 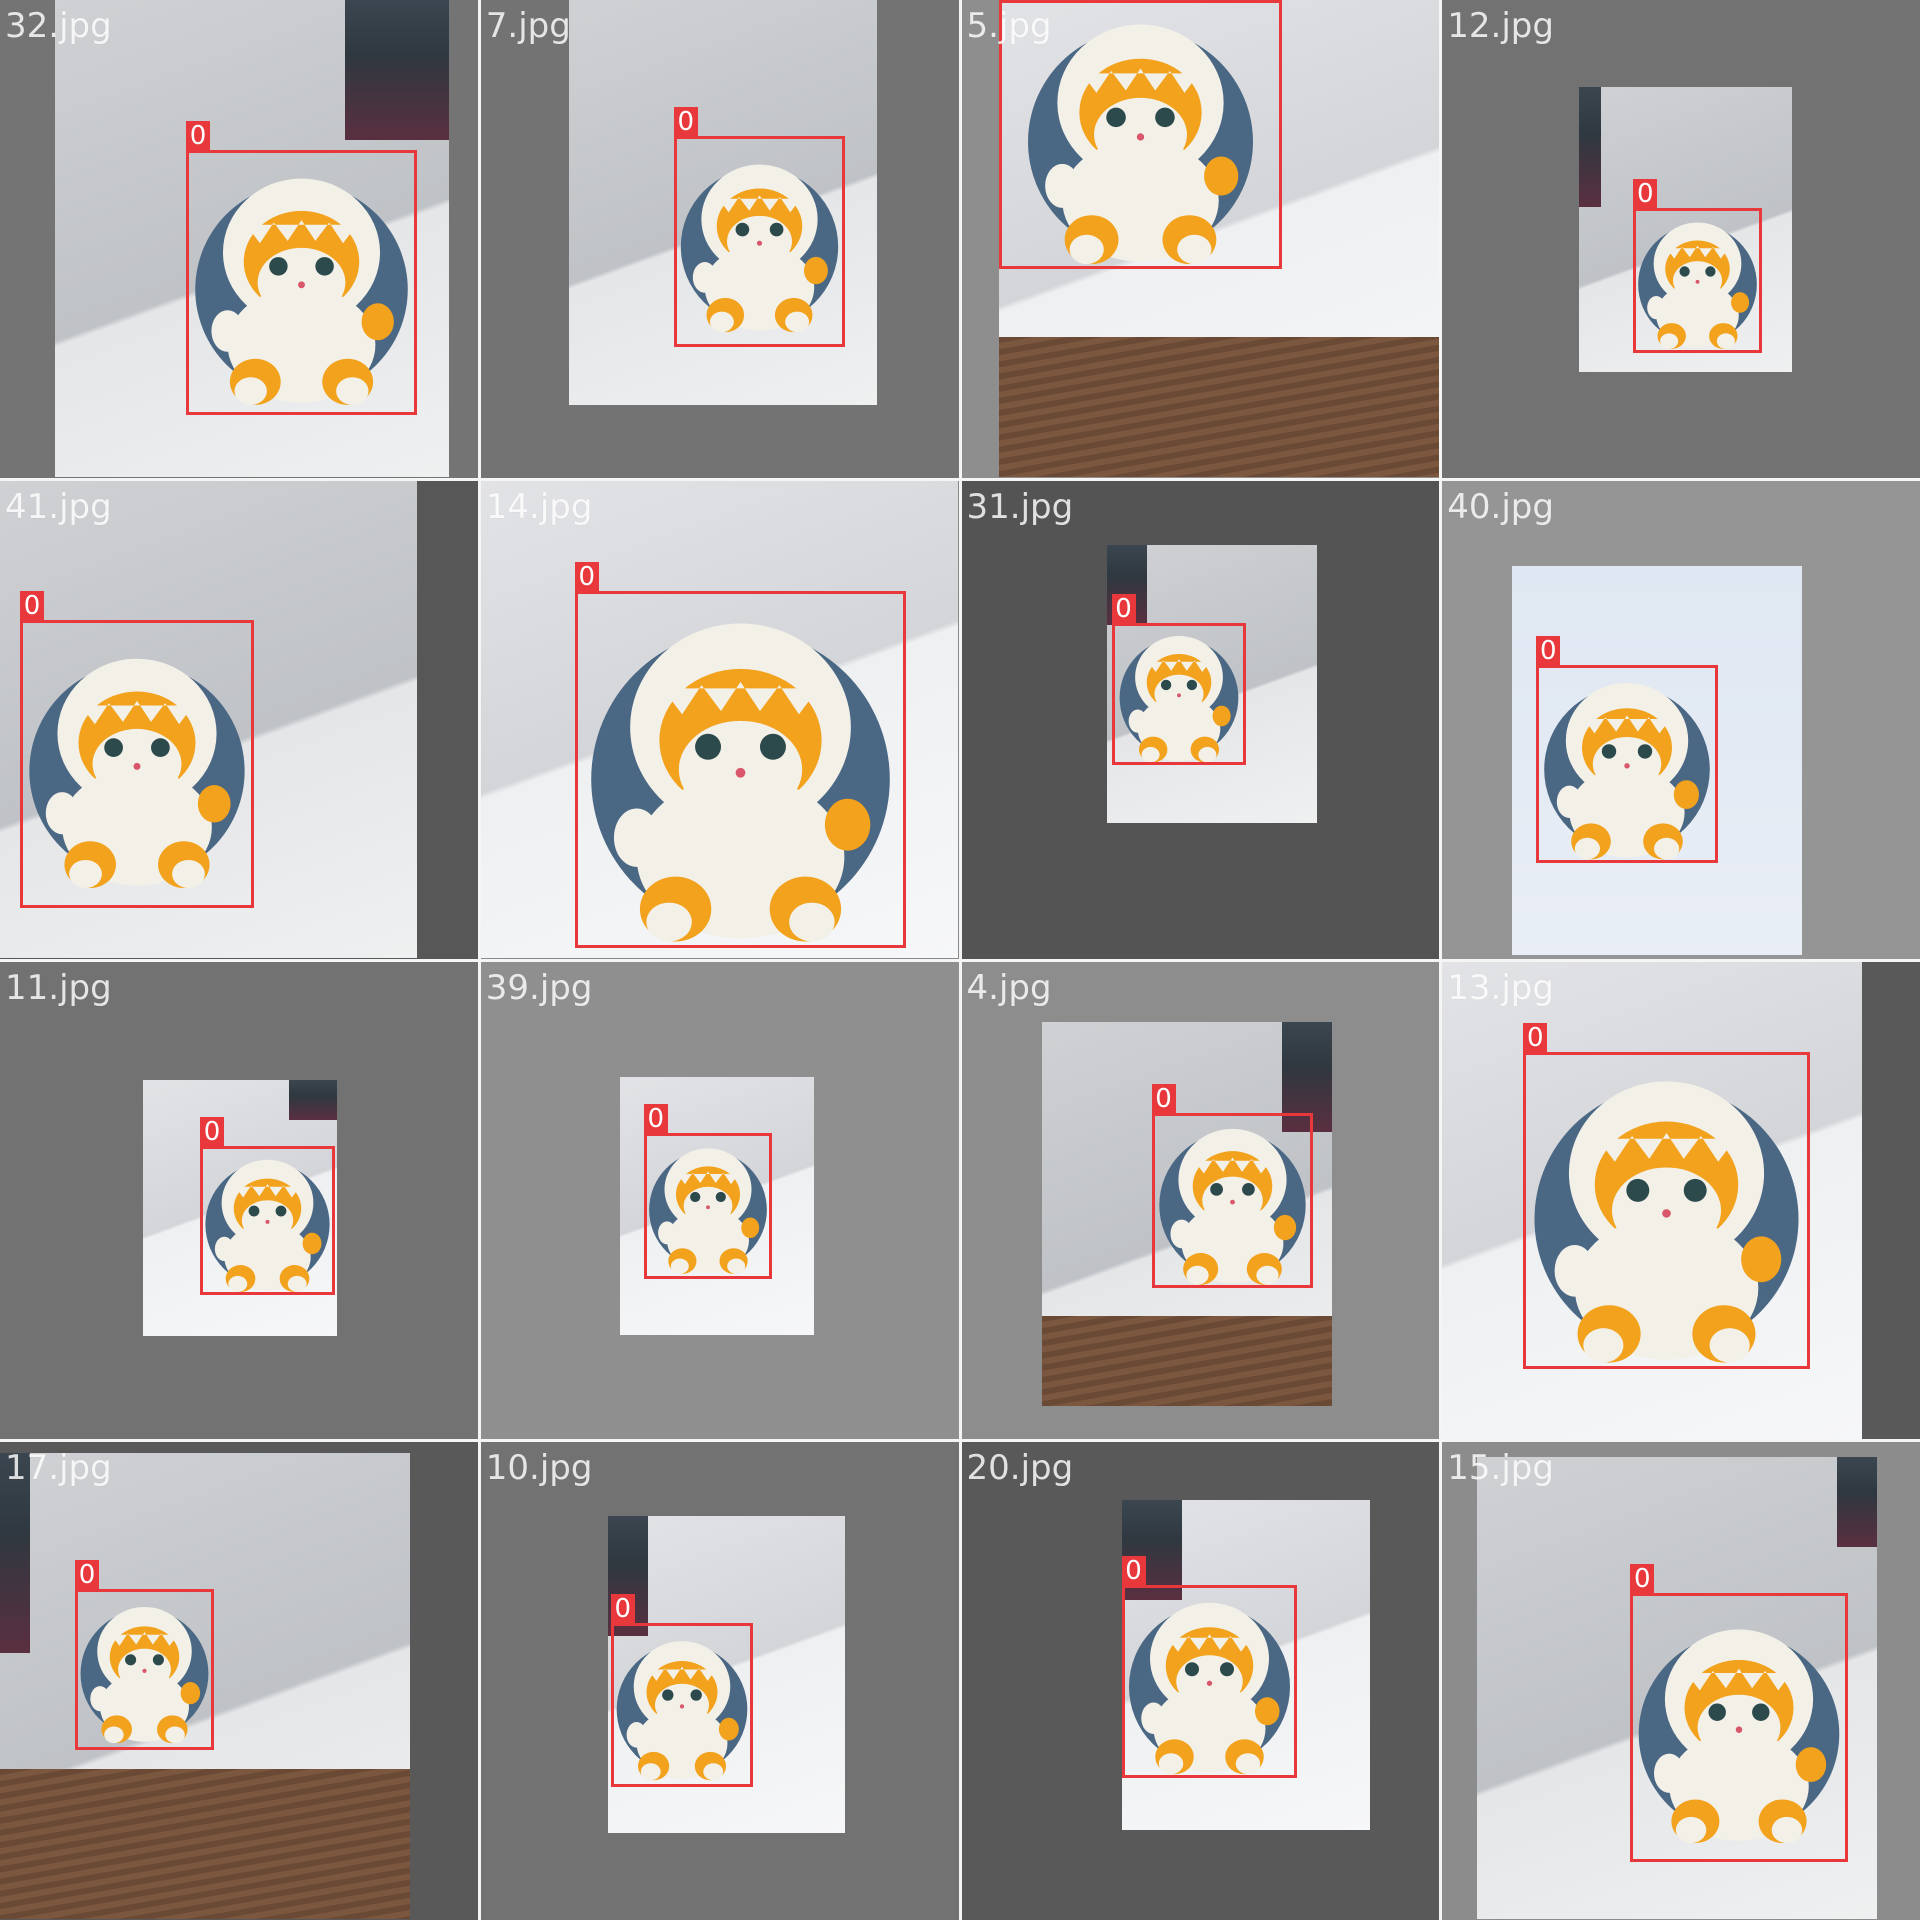 What do you see at coordinates (1009, 26) in the screenshot?
I see `image-filename: 5.jpg` at bounding box center [1009, 26].